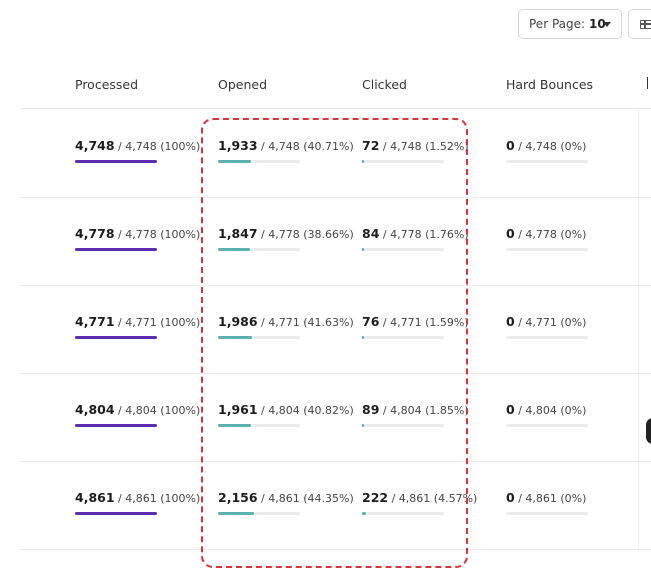 The image size is (651, 568). Describe the element at coordinates (550, 322) in the screenshot. I see `metric-total: / 4,771 (0%)` at that location.